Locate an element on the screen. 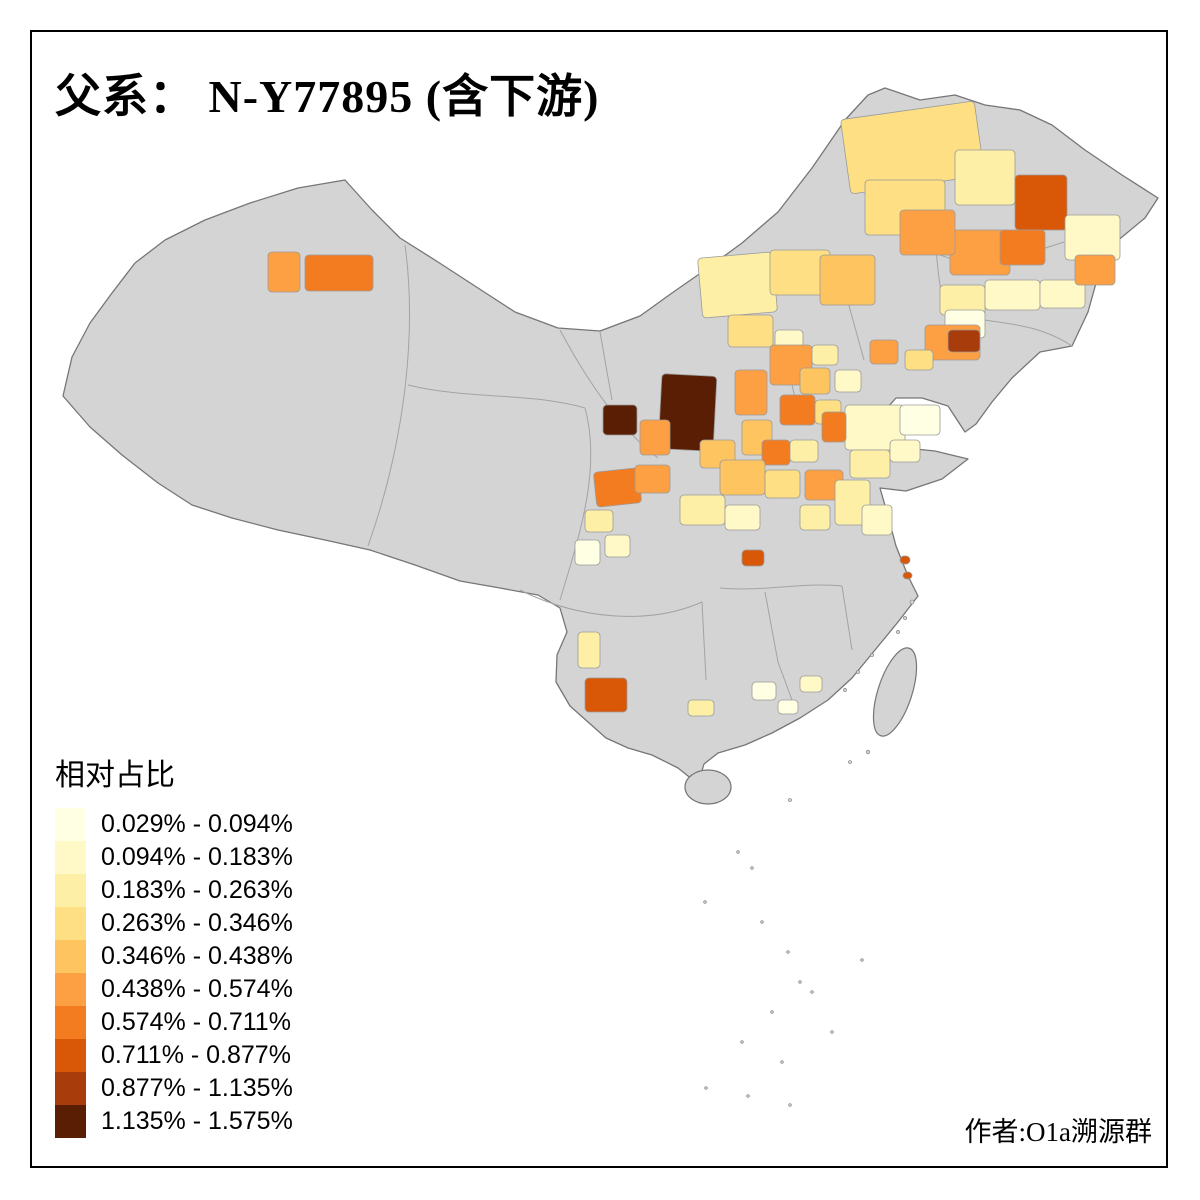  legend-label: 0.574% - 0.711% is located at coordinates (196, 1022).